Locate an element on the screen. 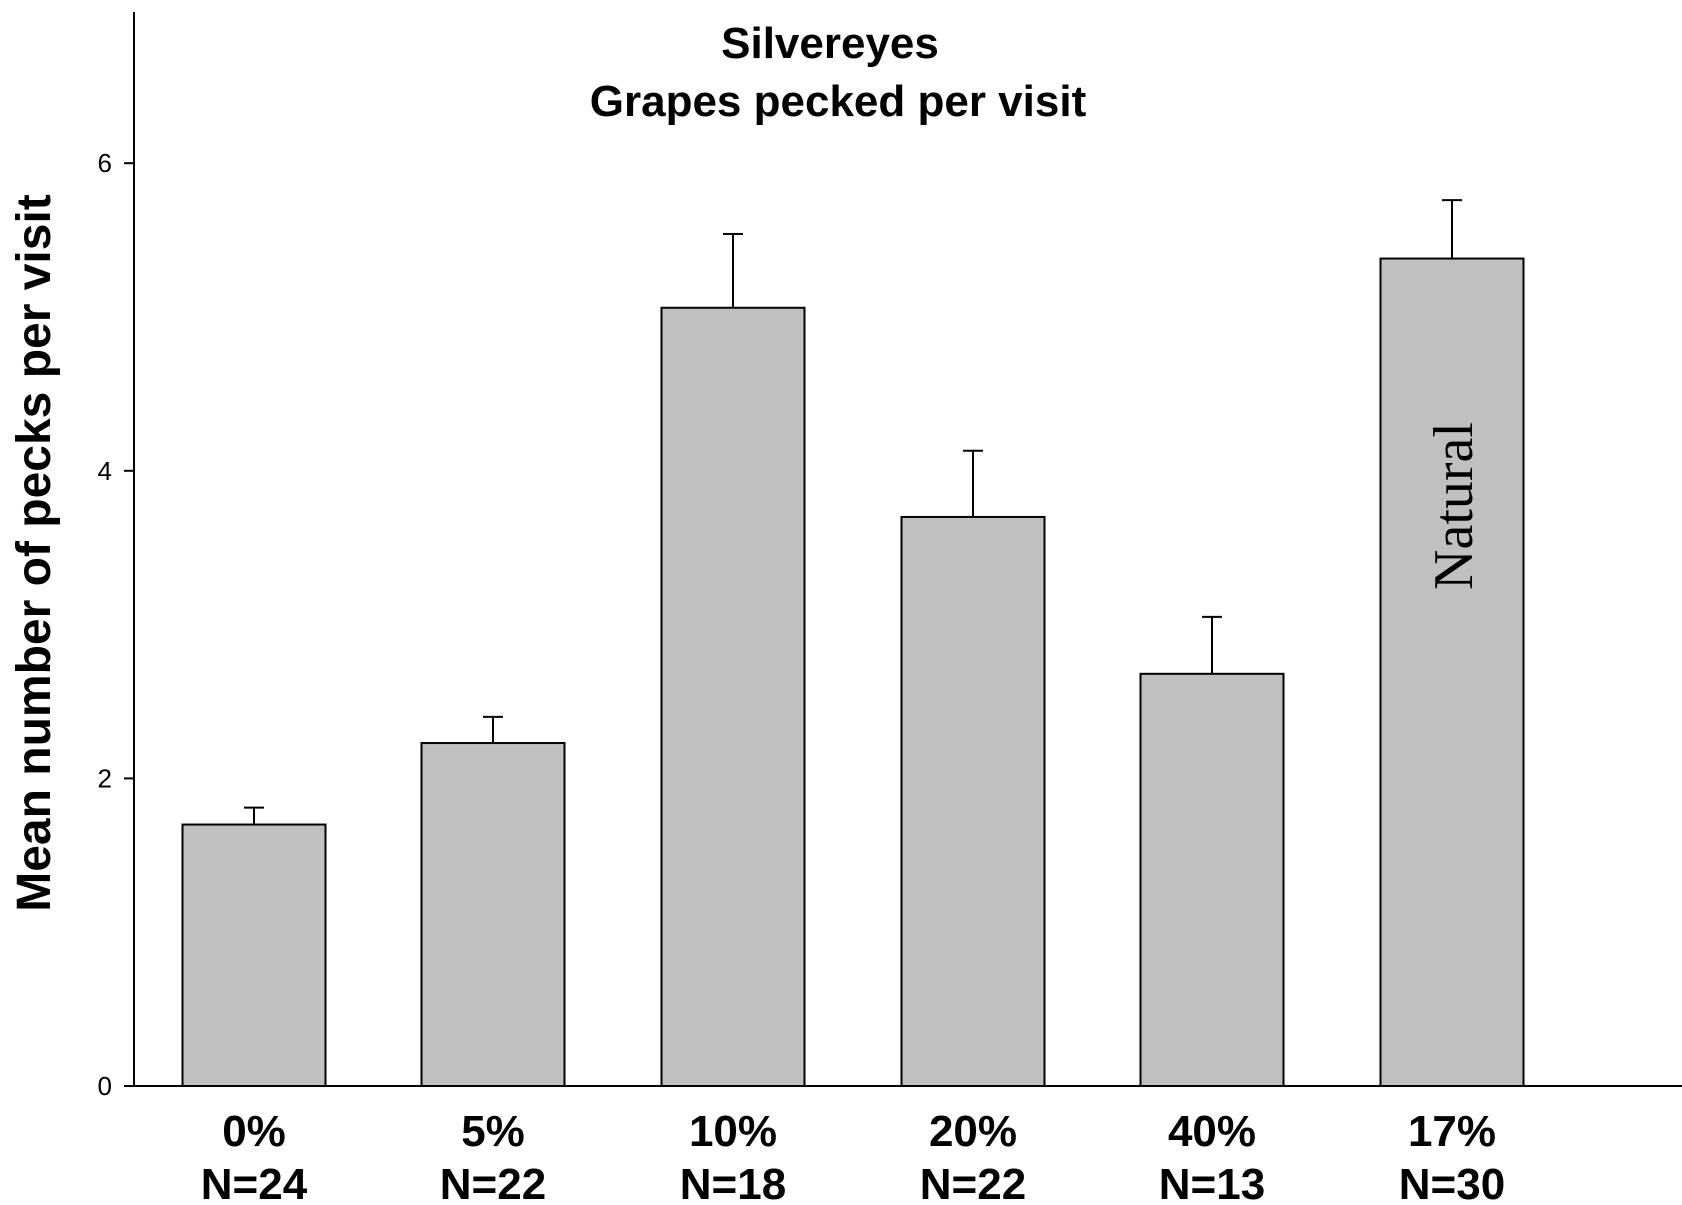 This screenshot has width=1682, height=1205. y-tick-label: 6 is located at coordinates (105, 163).